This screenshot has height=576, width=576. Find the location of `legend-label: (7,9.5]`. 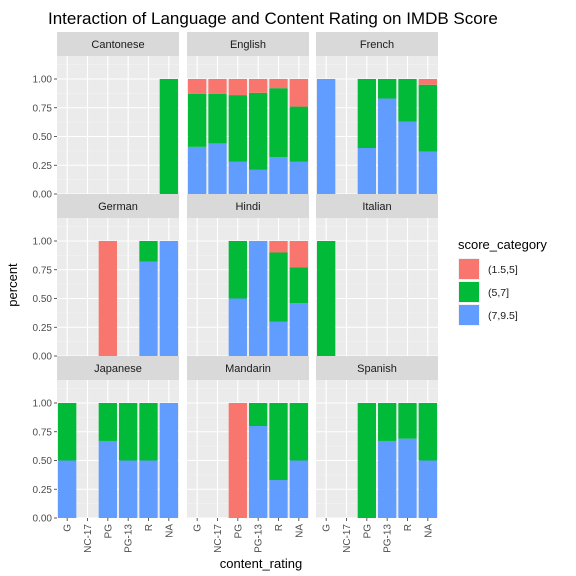

legend-label: (7,9.5] is located at coordinates (503, 316).